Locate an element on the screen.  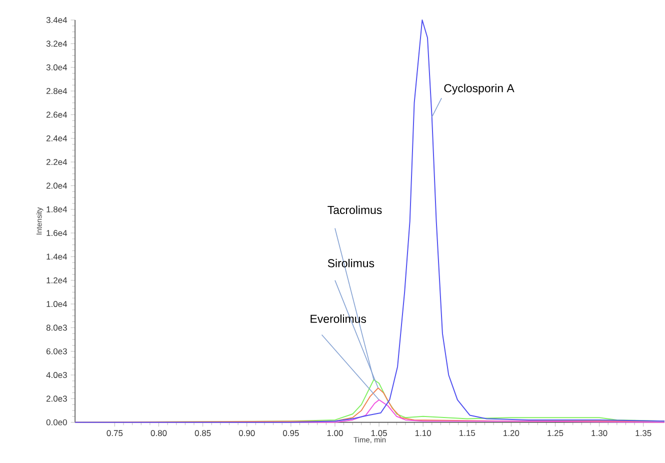
y-tick-label: 1.2e4 is located at coordinates (57, 280).